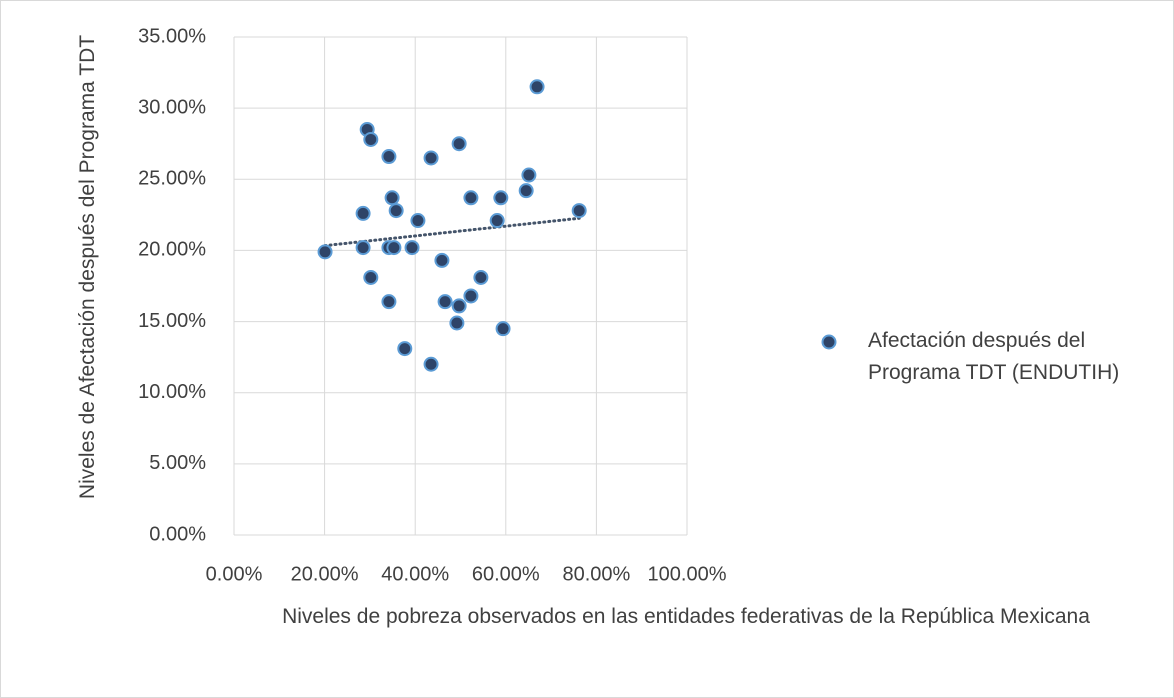 The width and height of the screenshot is (1174, 698). What do you see at coordinates (177, 463) in the screenshot?
I see `y-tick-label: 5.00%` at bounding box center [177, 463].